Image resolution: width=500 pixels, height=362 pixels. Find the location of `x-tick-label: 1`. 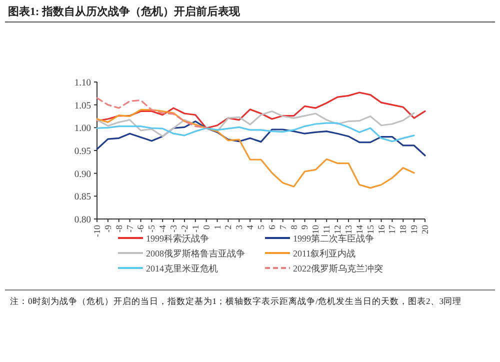

x-tick-label: 1 is located at coordinates (217, 227).